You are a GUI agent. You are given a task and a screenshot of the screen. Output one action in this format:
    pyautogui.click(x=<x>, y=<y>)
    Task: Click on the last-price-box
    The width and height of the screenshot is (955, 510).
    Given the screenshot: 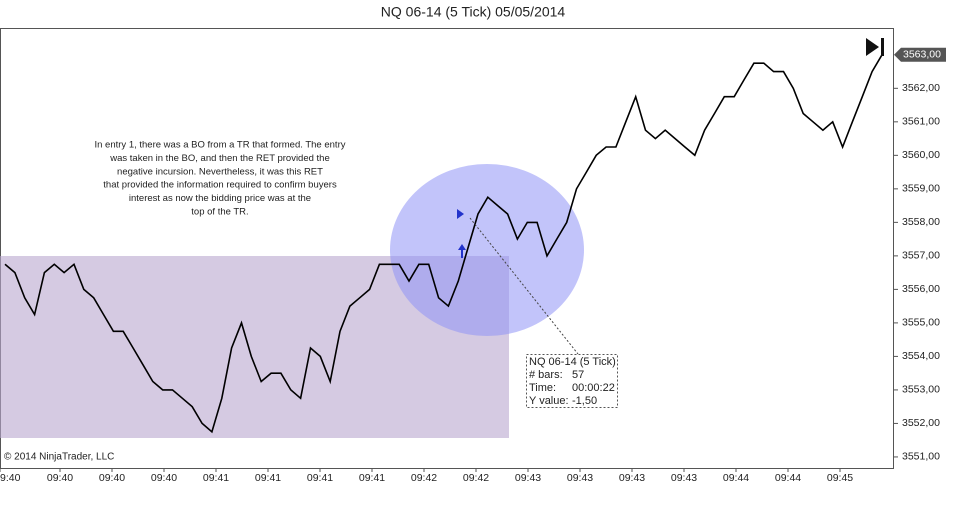 What is the action you would take?
    pyautogui.click(x=920, y=54)
    